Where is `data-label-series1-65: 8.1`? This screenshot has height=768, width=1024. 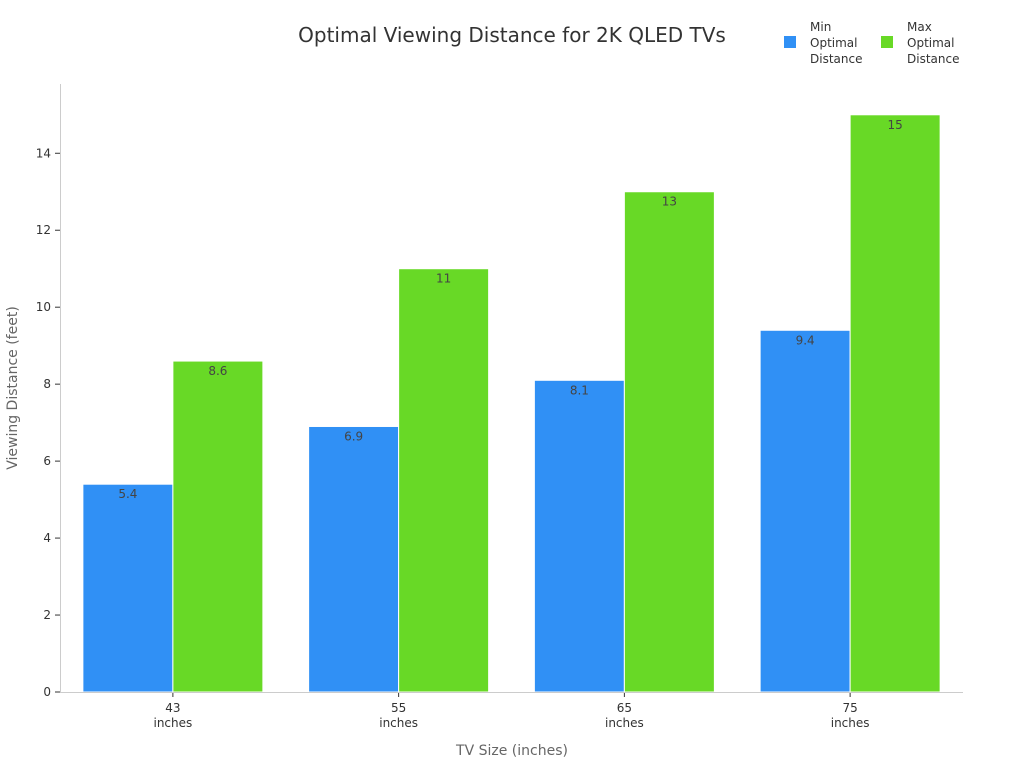
data-label-series1-65: 8.1 is located at coordinates (579, 390).